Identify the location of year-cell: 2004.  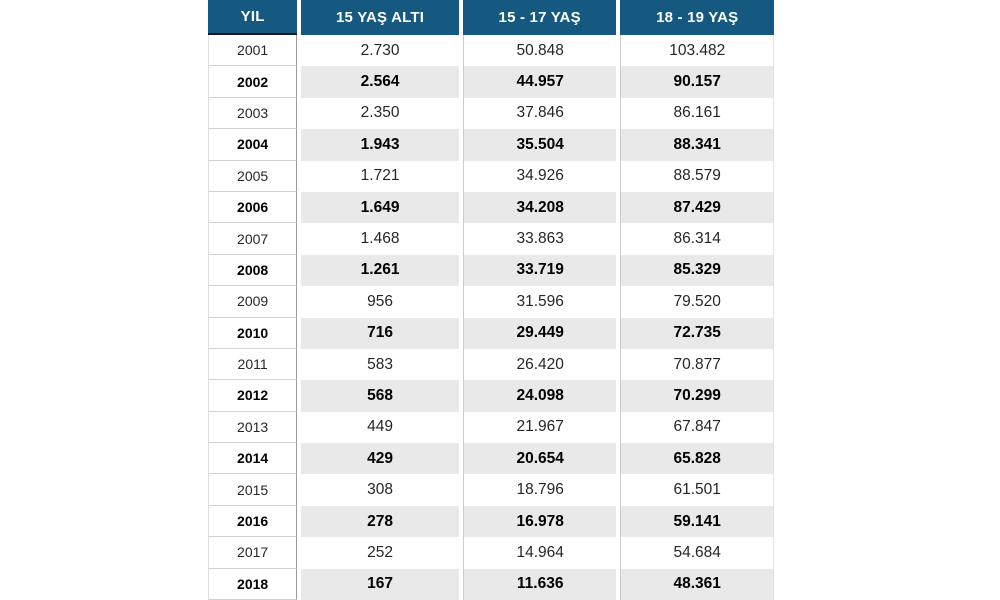
(253, 145).